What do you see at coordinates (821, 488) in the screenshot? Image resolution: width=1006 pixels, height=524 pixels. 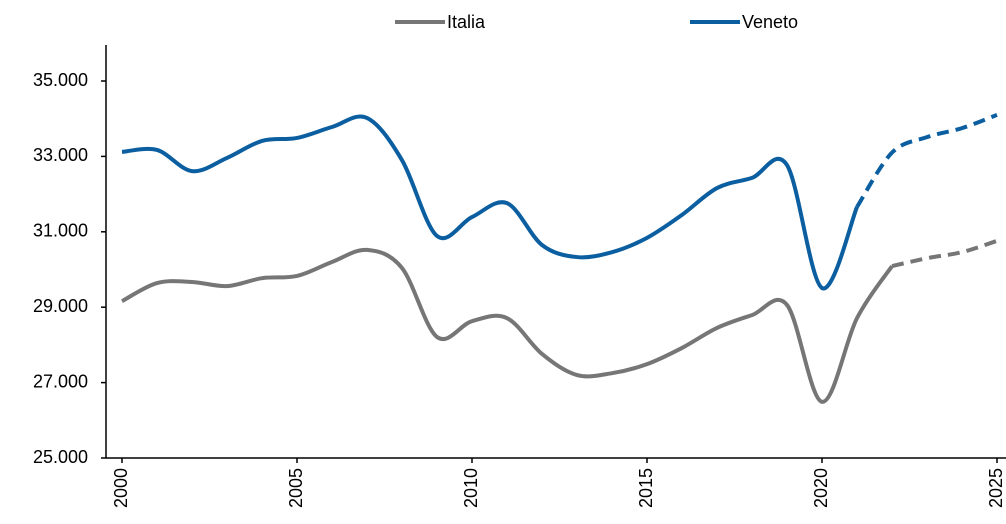 I see `x-tick-label: 2020` at bounding box center [821, 488].